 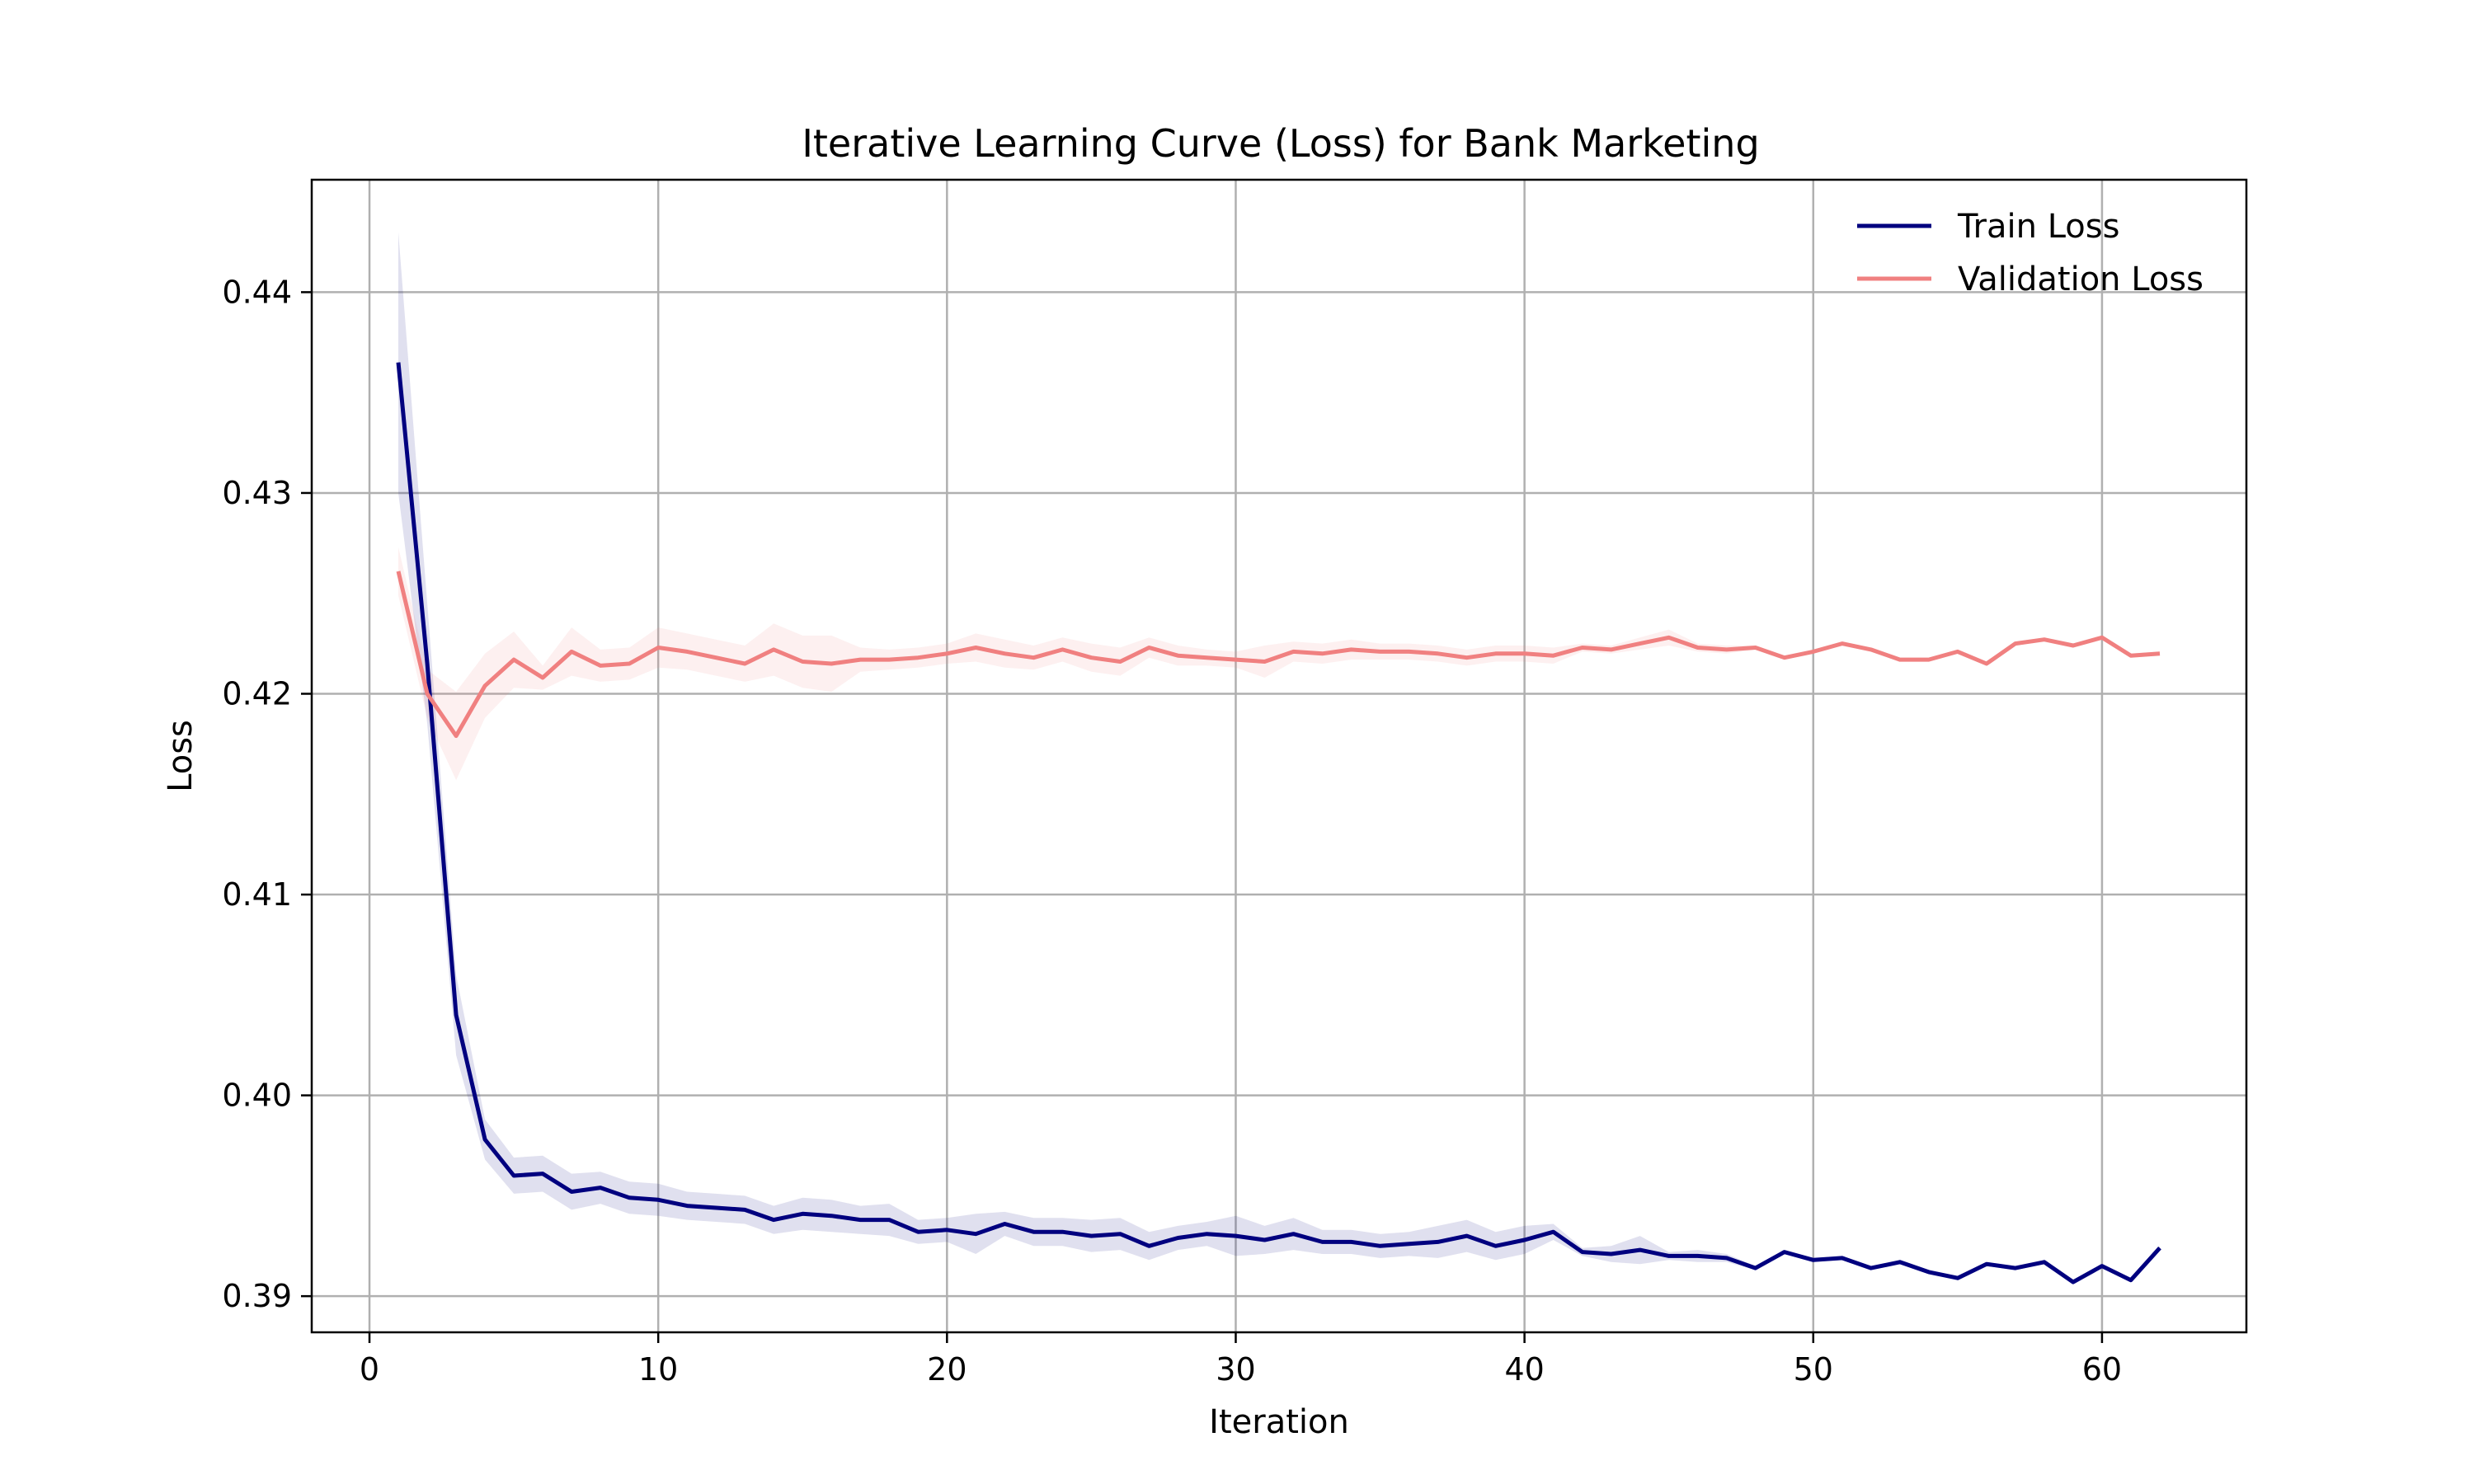 What do you see at coordinates (257, 1296) in the screenshot?
I see `y-tick-label: 0.39` at bounding box center [257, 1296].